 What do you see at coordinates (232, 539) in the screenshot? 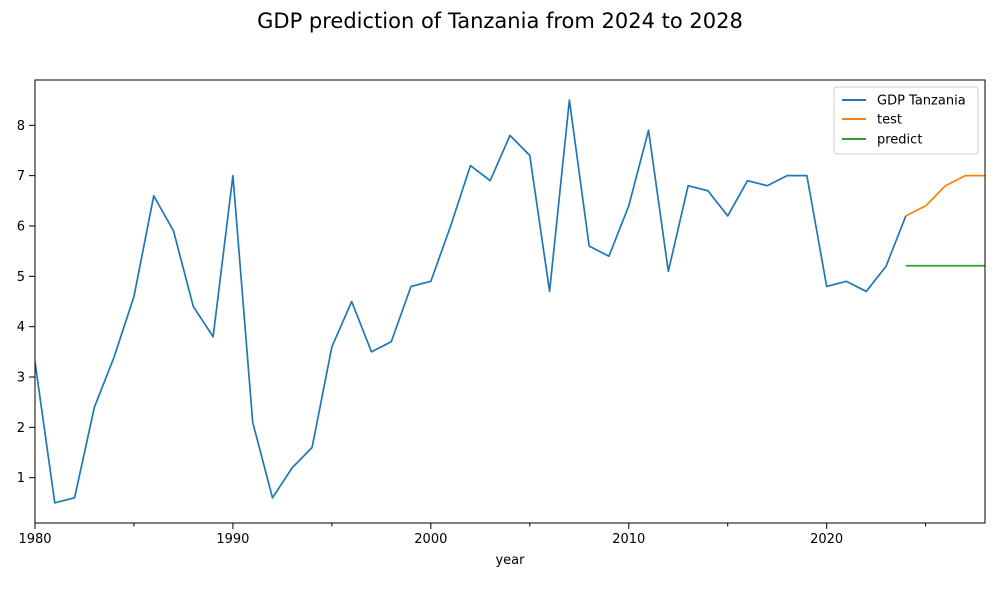
I see `x-tick-label: 1990` at bounding box center [232, 539].